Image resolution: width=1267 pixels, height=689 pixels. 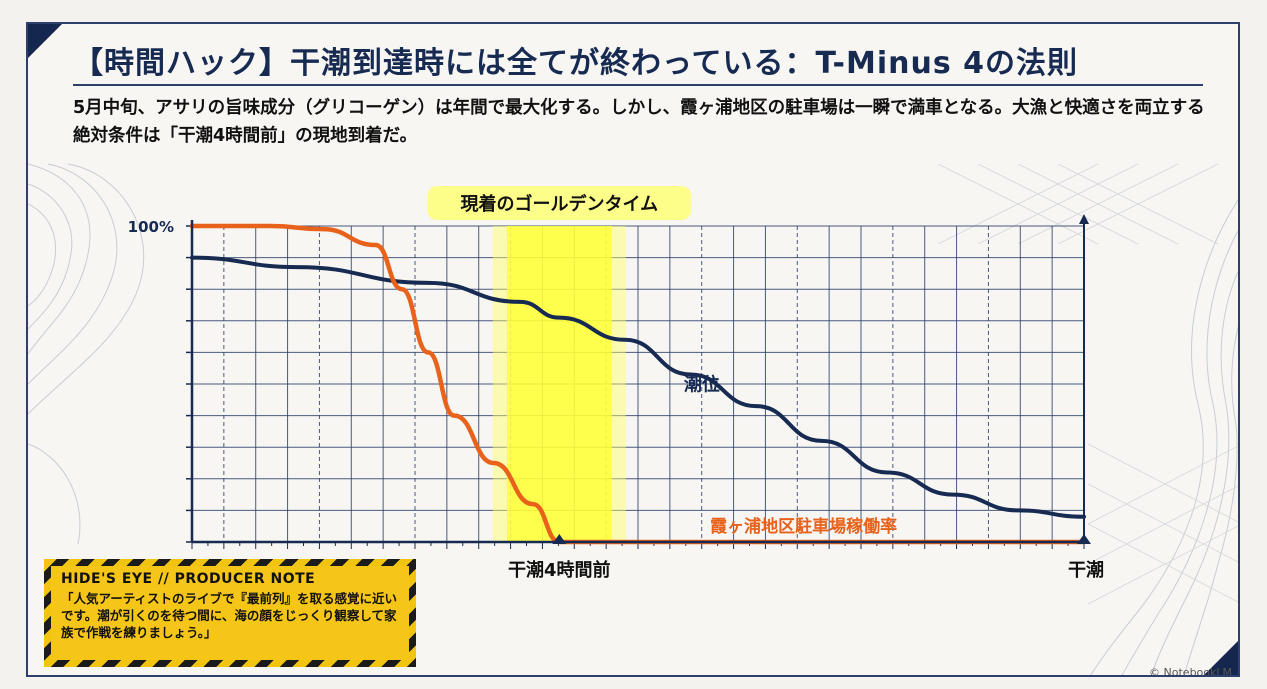 I want to click on golden-time-label-glow, so click(x=559, y=203).